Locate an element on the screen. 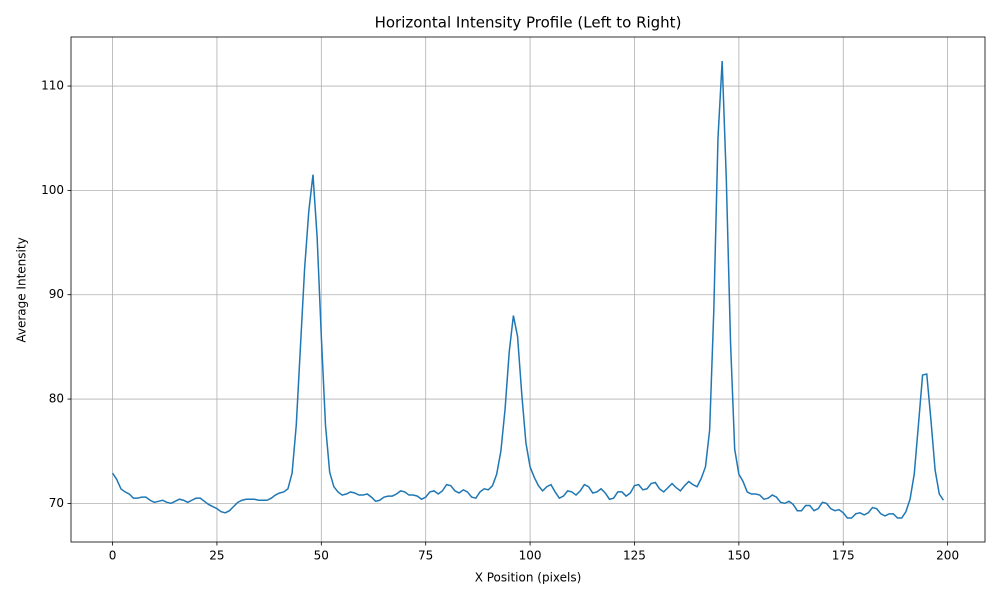  y-tick-label: 90 is located at coordinates (56, 294).